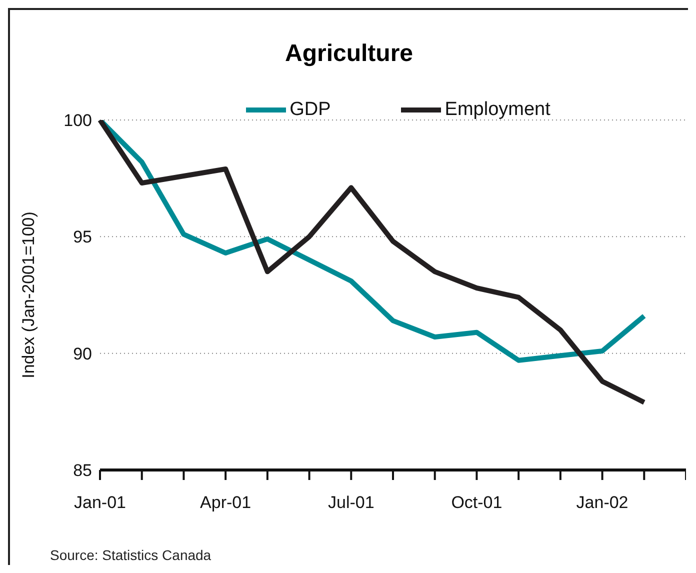  I want to click on legend-label: Employment, so click(497, 109).